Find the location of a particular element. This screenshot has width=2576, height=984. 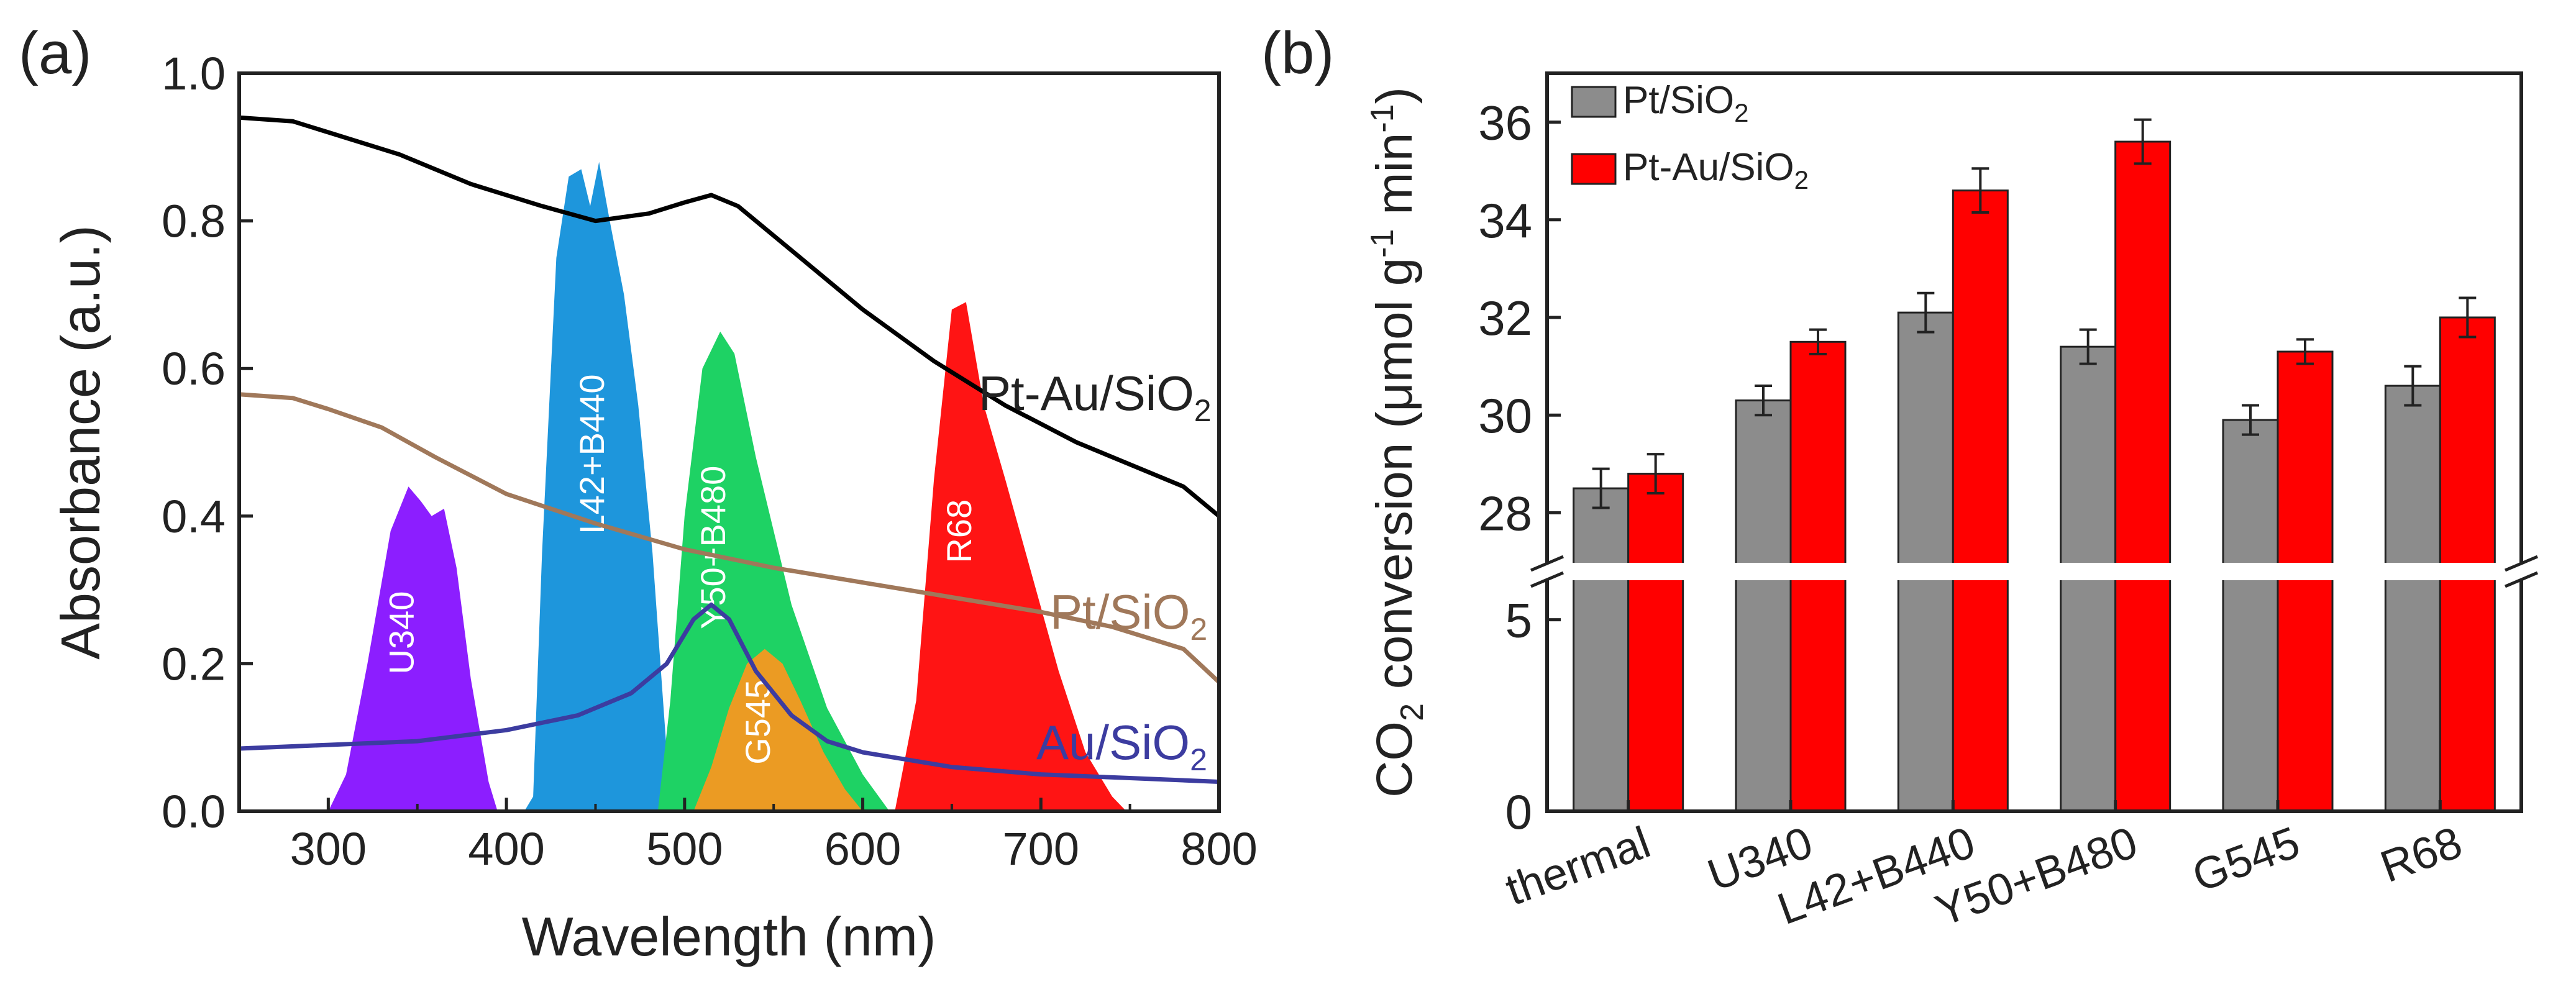

bar-pt-sio2-thermal is located at coordinates (1601, 650).